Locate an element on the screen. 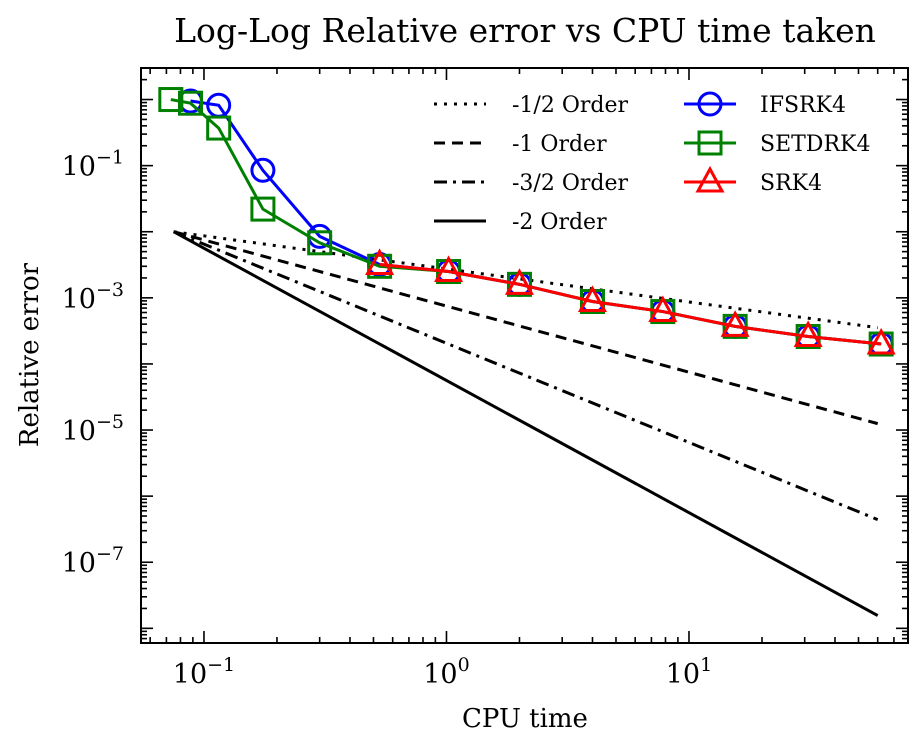 The width and height of the screenshot is (923, 750). reference-line is located at coordinates (525, 280).